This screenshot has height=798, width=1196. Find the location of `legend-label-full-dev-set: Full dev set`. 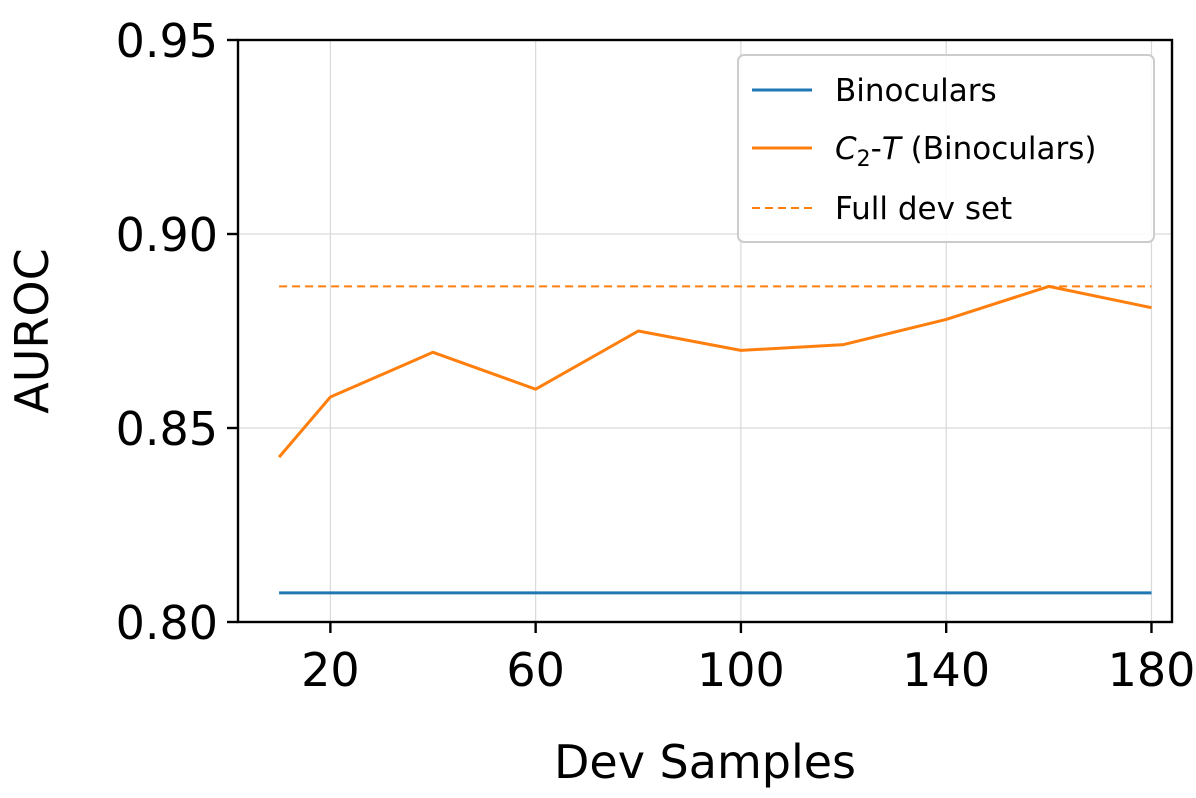

legend-label-full-dev-set: Full dev set is located at coordinates (923, 209).